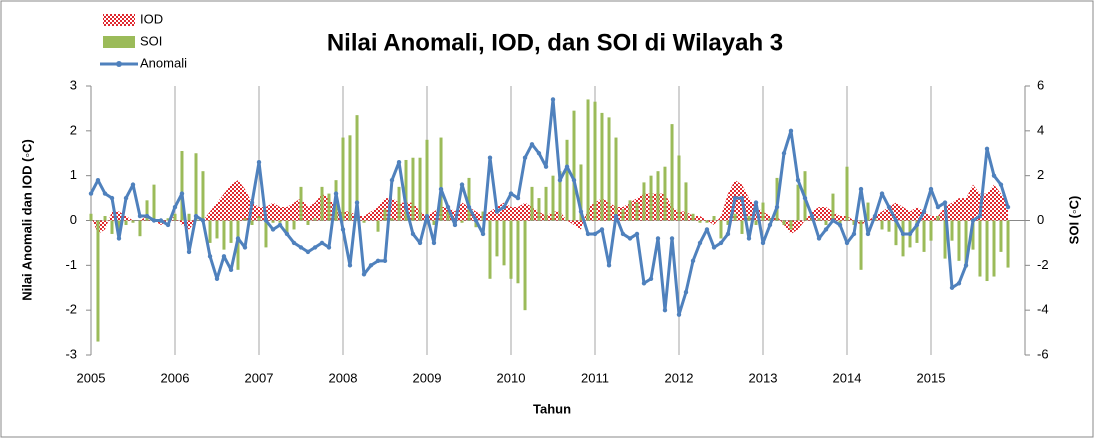 This screenshot has height=439, width=1096. What do you see at coordinates (71, 353) in the screenshot?
I see `y-tick-label: -3` at bounding box center [71, 353].